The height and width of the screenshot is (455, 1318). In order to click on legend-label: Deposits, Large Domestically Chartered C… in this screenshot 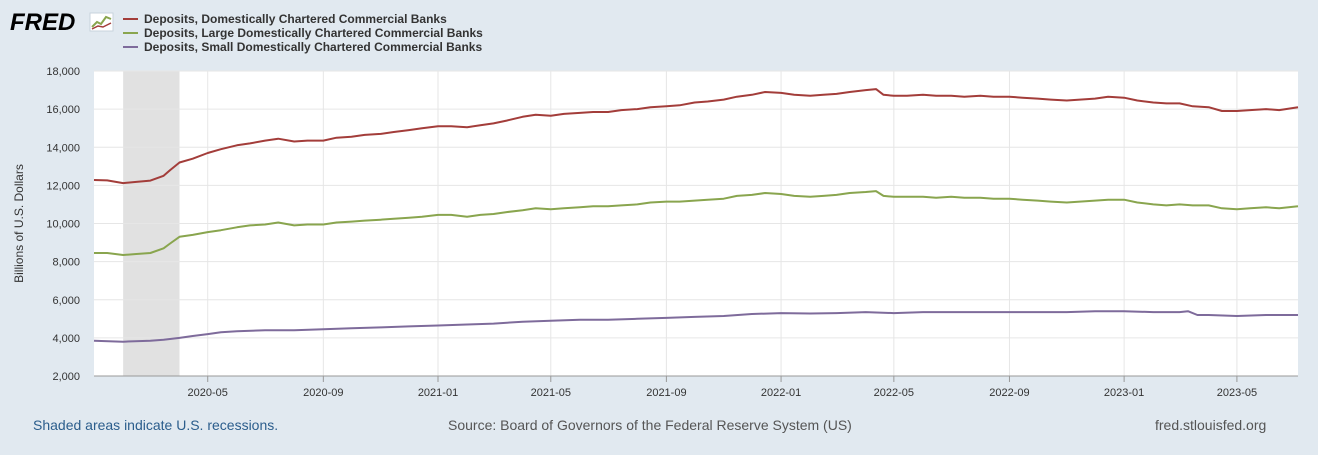, I will do `click(313, 33)`.